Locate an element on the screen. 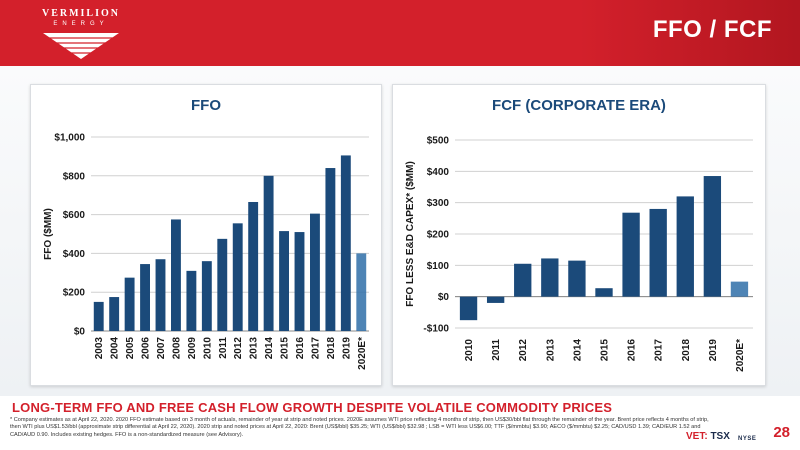 The width and height of the screenshot is (800, 450). ffo-xtick-label: 2004 is located at coordinates (115, 348).